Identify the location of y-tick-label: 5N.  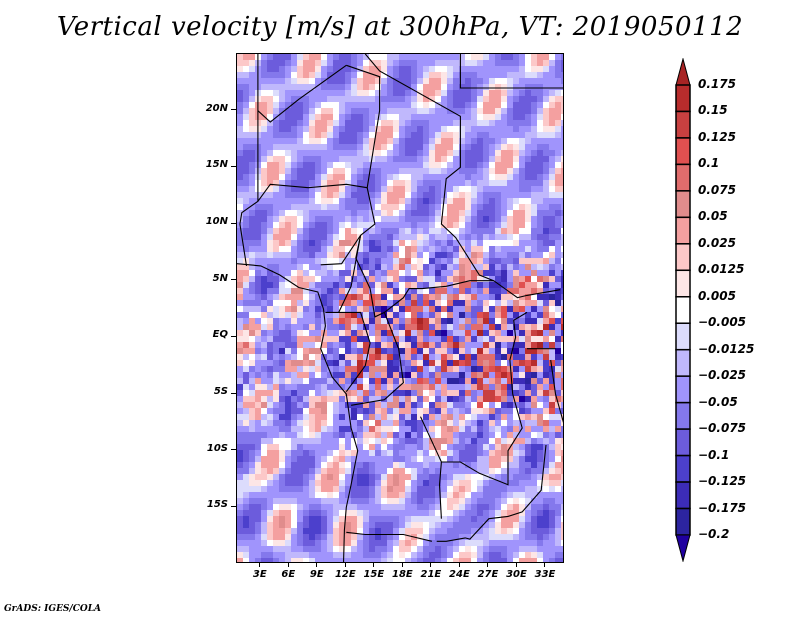
(220, 278).